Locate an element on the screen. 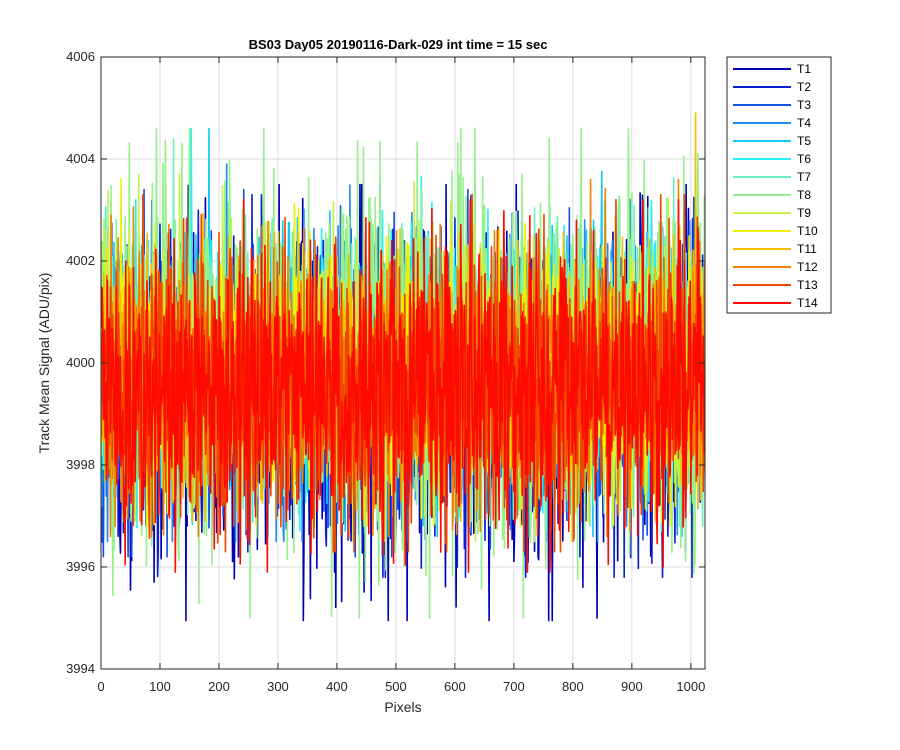 Image resolution: width=900 pixels, height=750 pixels. x-axis-label: Pixels is located at coordinates (402, 707).